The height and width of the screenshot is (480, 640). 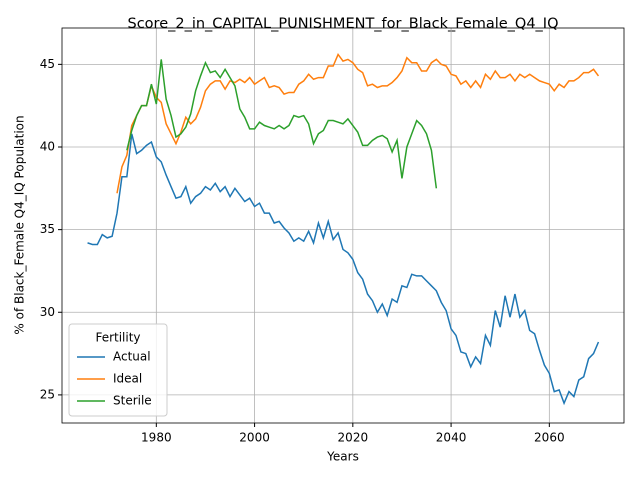 I want to click on legend-box, so click(x=118, y=370).